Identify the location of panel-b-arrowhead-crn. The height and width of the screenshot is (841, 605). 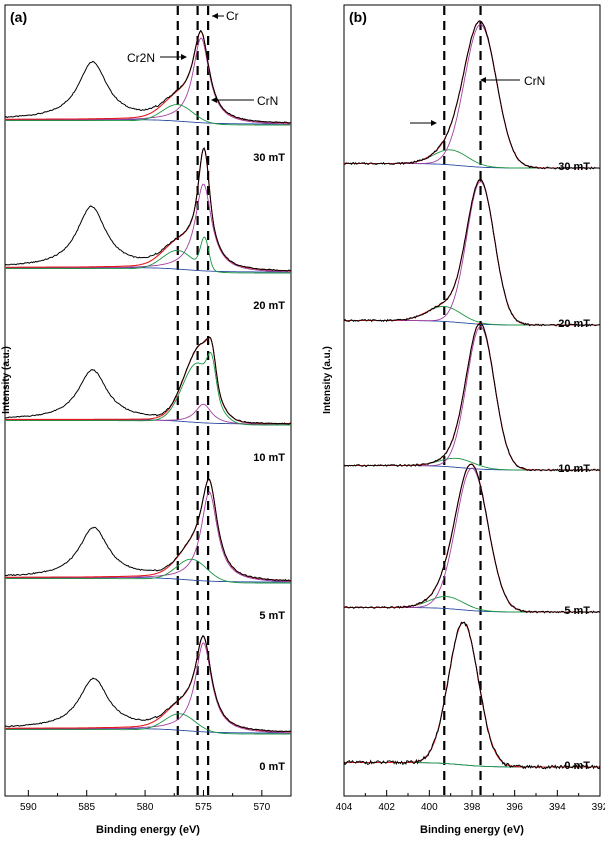
(483, 80).